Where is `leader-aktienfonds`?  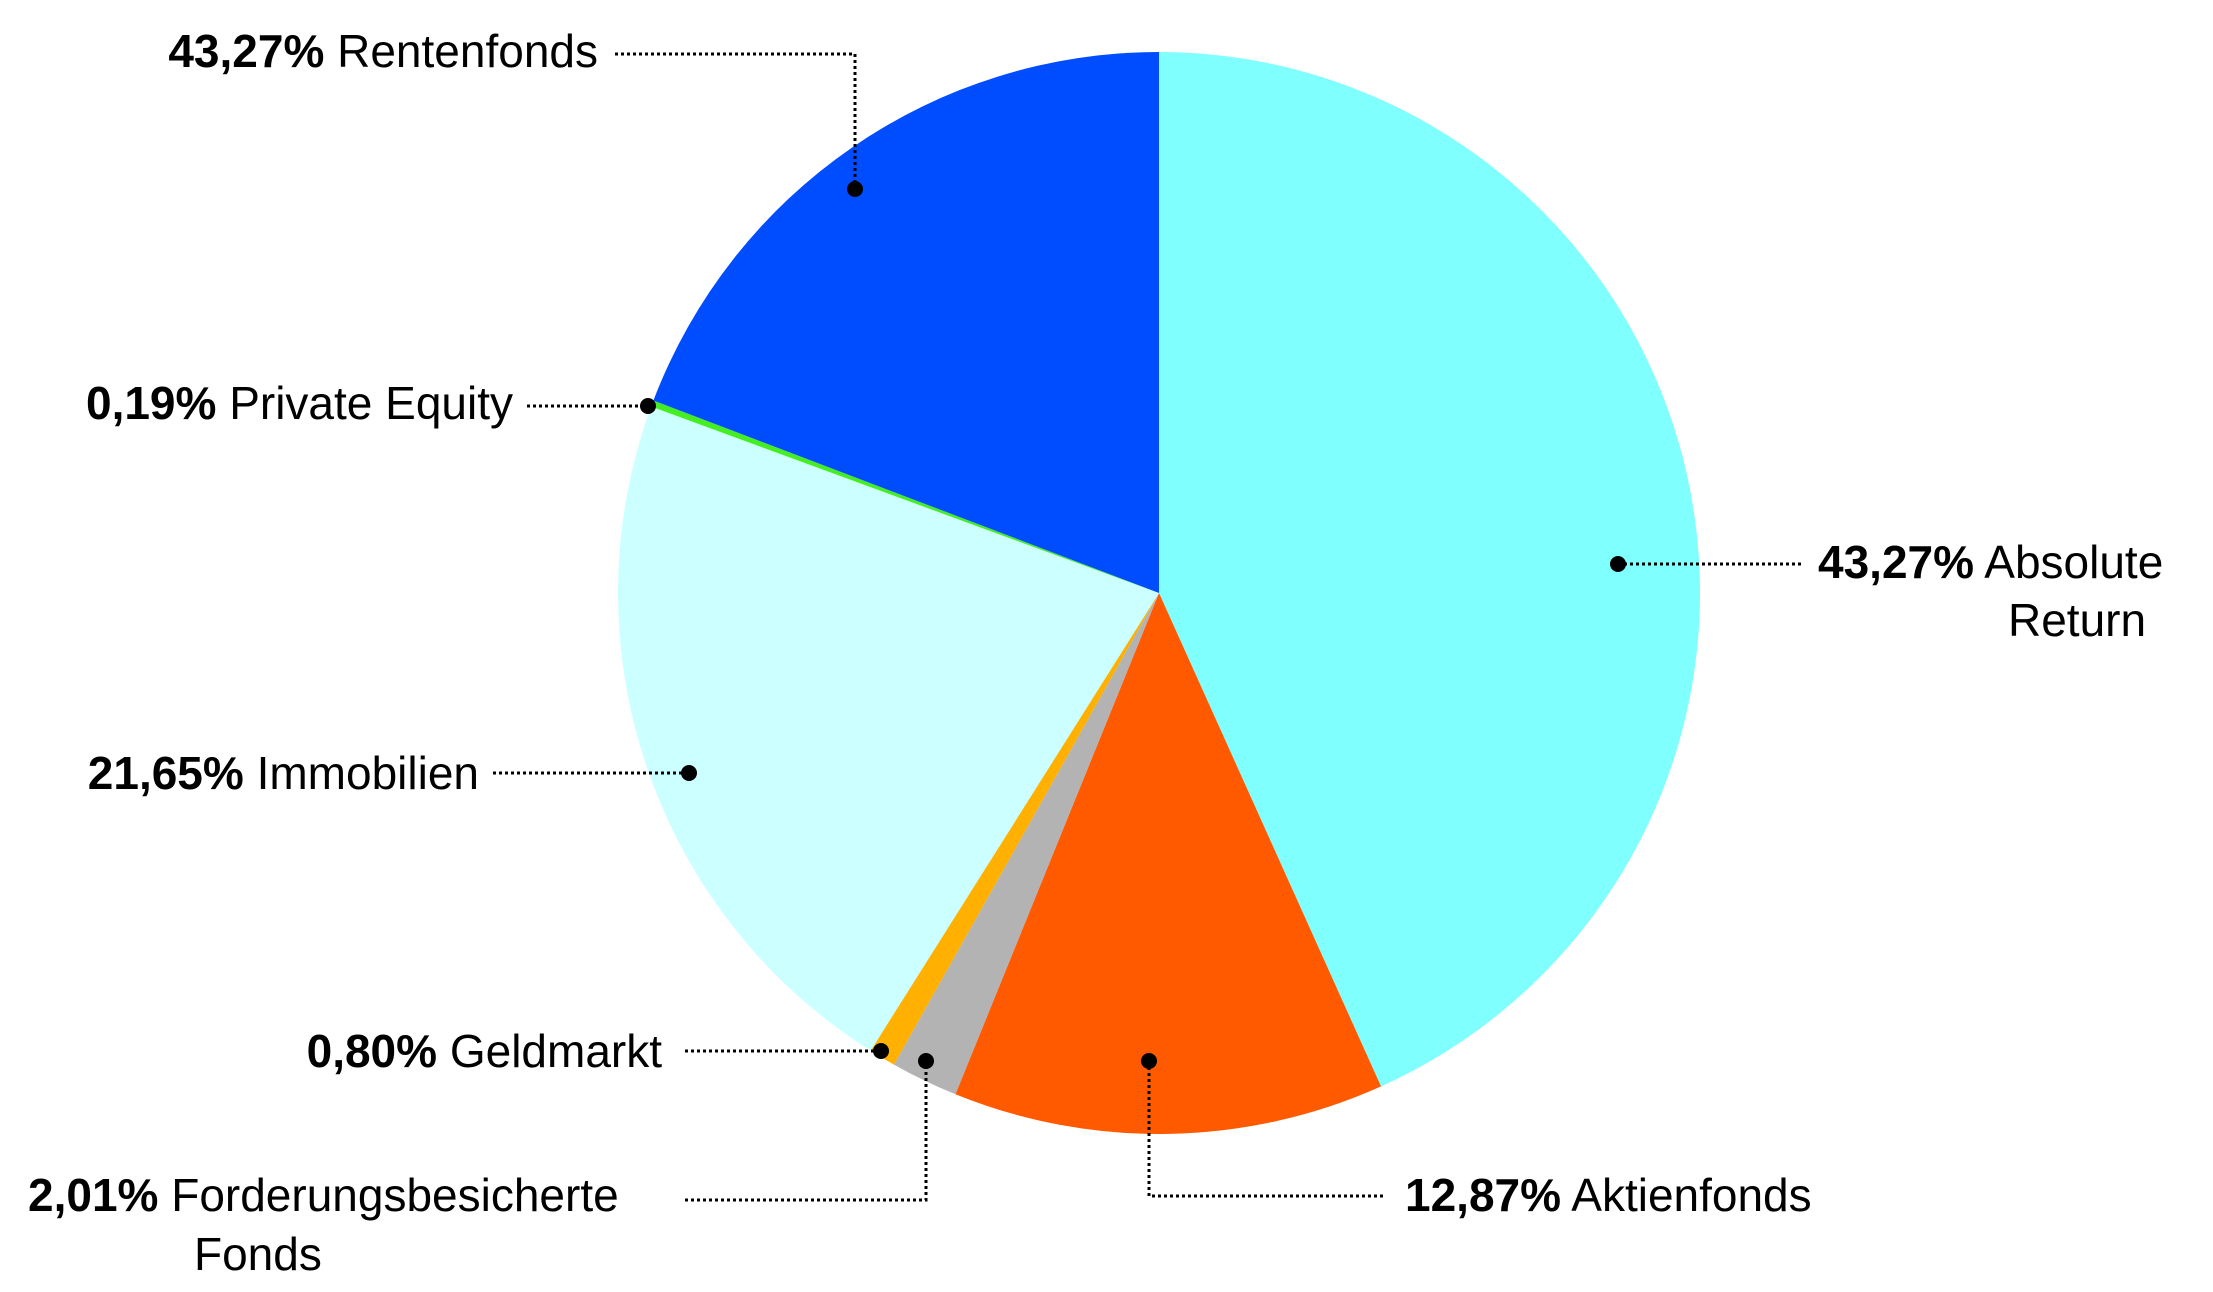 leader-aktienfonds is located at coordinates (1266, 1129).